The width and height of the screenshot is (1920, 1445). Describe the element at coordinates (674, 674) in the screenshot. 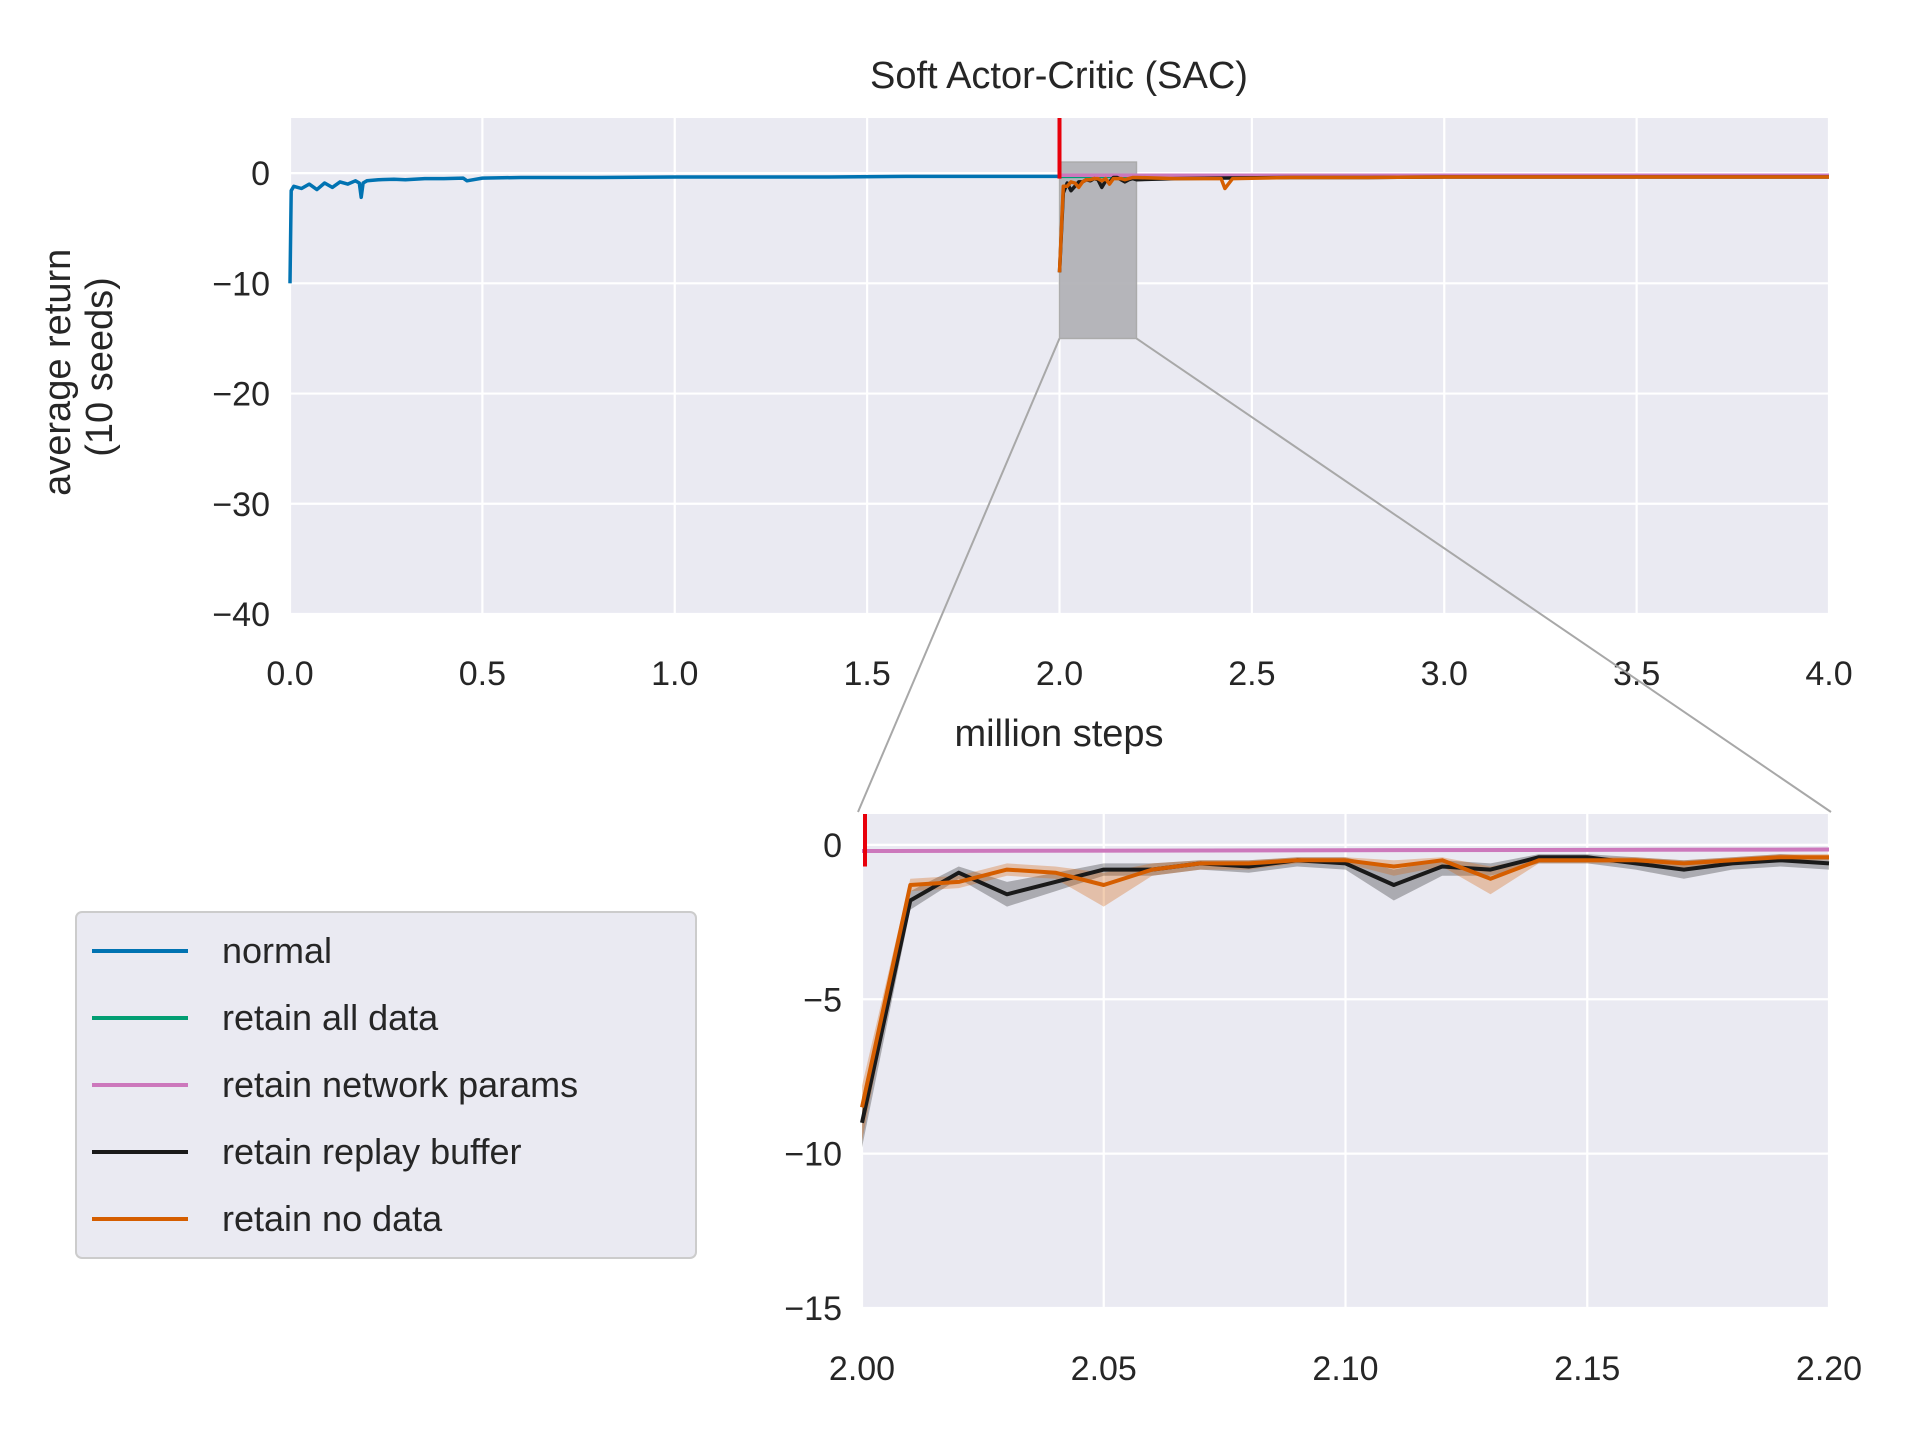

I see `main-x-tick-label: 1.0` at that location.